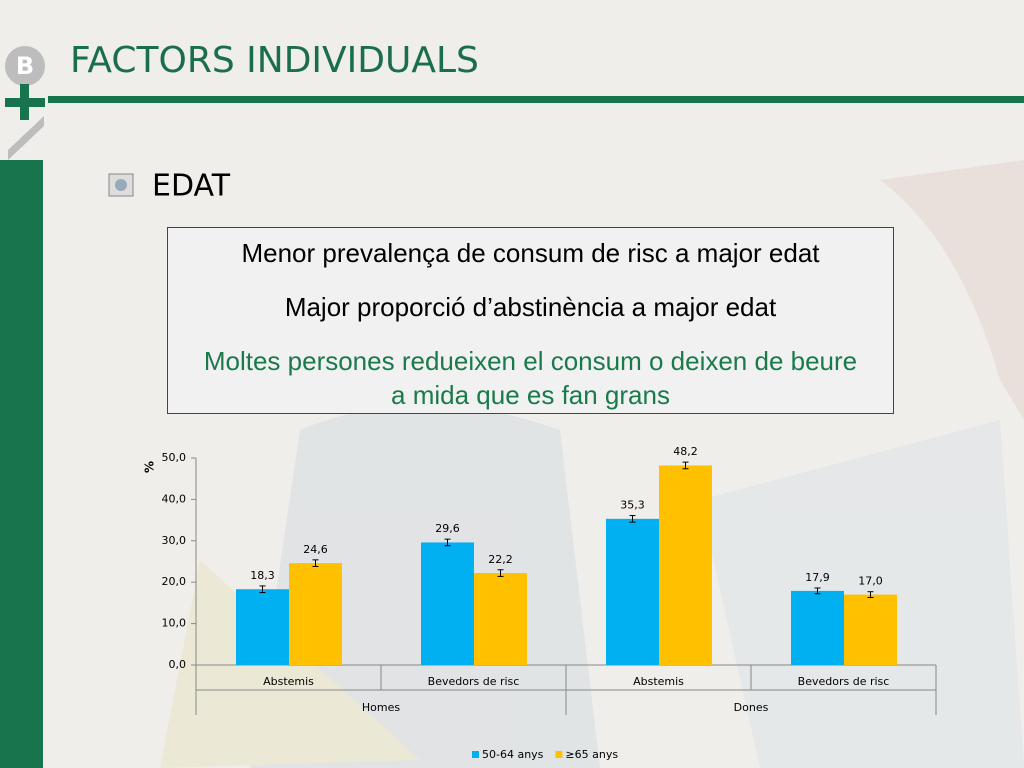  What do you see at coordinates (150, 467) in the screenshot?
I see `y-axis-label: %` at bounding box center [150, 467].